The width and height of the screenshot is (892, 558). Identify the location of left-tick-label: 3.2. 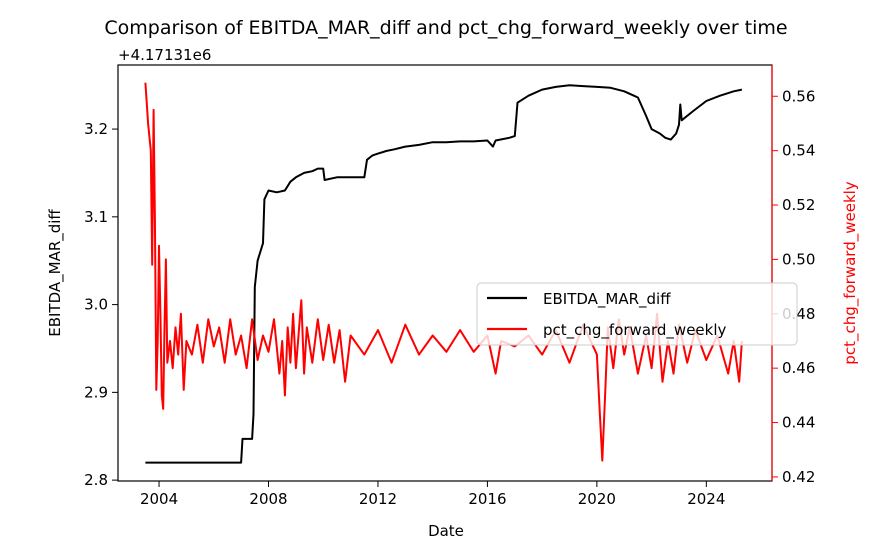
(96, 129).